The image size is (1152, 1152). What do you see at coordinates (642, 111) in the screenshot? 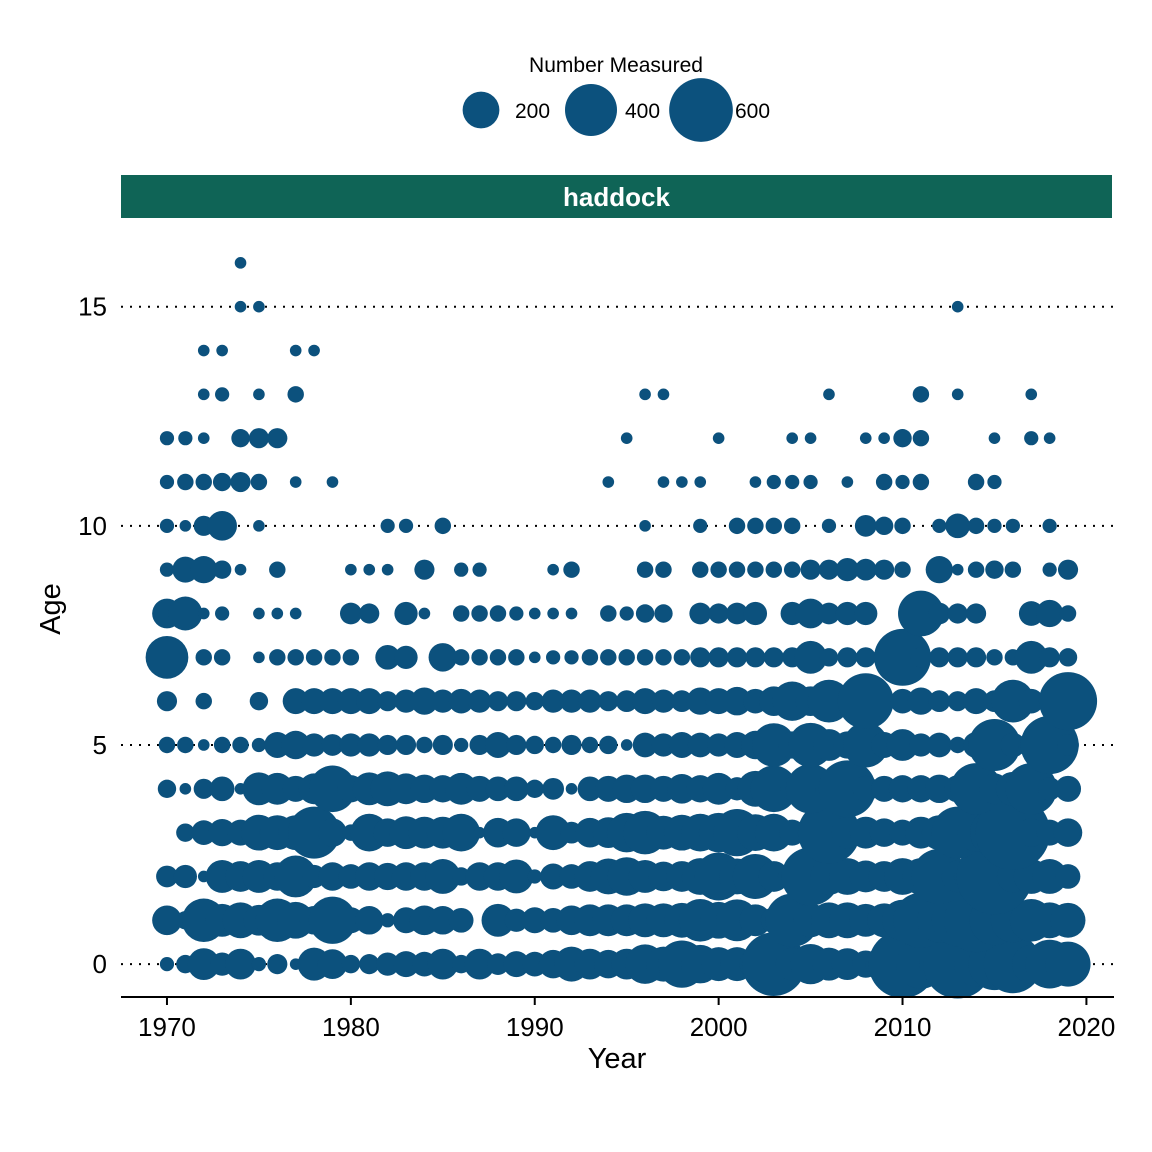
I see `legend-label: 400` at bounding box center [642, 111].